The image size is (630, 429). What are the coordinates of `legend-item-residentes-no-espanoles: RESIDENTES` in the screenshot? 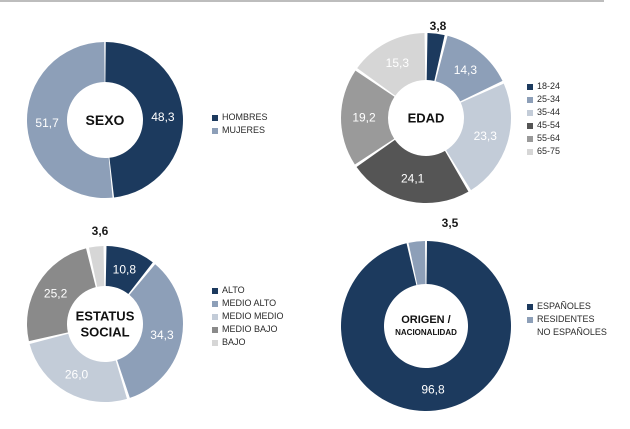 It's located at (567, 319).